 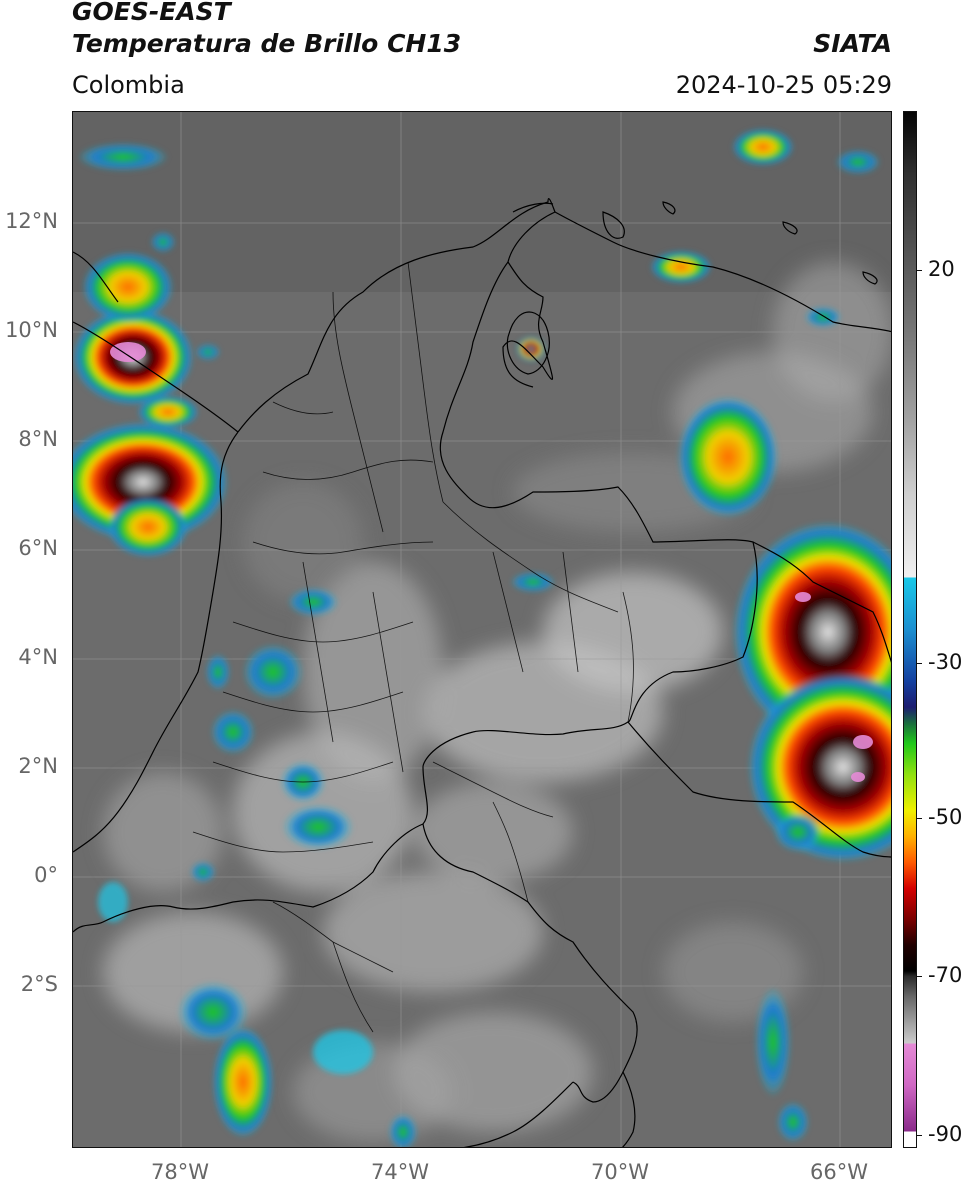 I want to click on lon-label-78w: 78°W, so click(x=180, y=1172).